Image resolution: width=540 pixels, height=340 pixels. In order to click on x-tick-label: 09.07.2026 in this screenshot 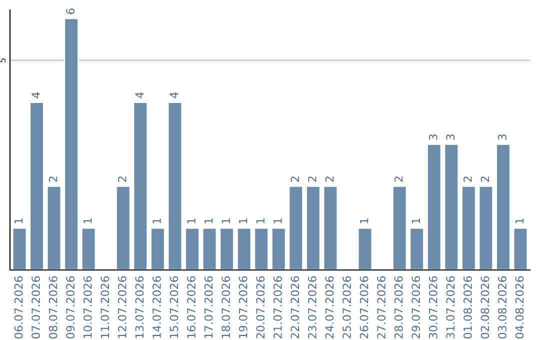, I will do `click(70, 307)`.